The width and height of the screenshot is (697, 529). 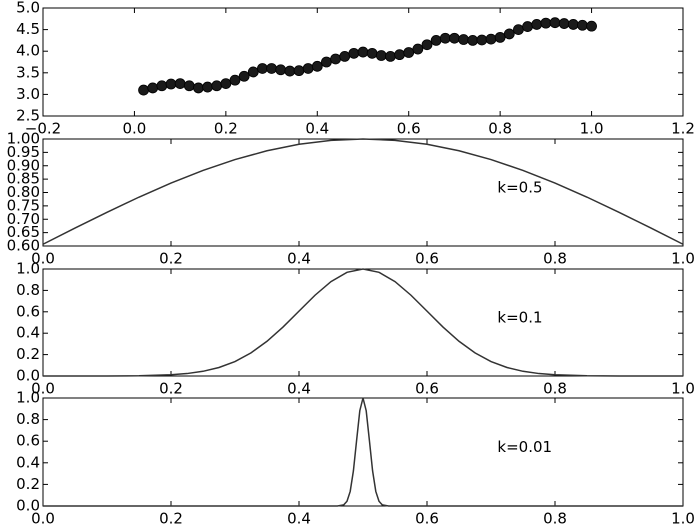 I want to click on y-tick-label: 0.95, so click(x=23, y=152).